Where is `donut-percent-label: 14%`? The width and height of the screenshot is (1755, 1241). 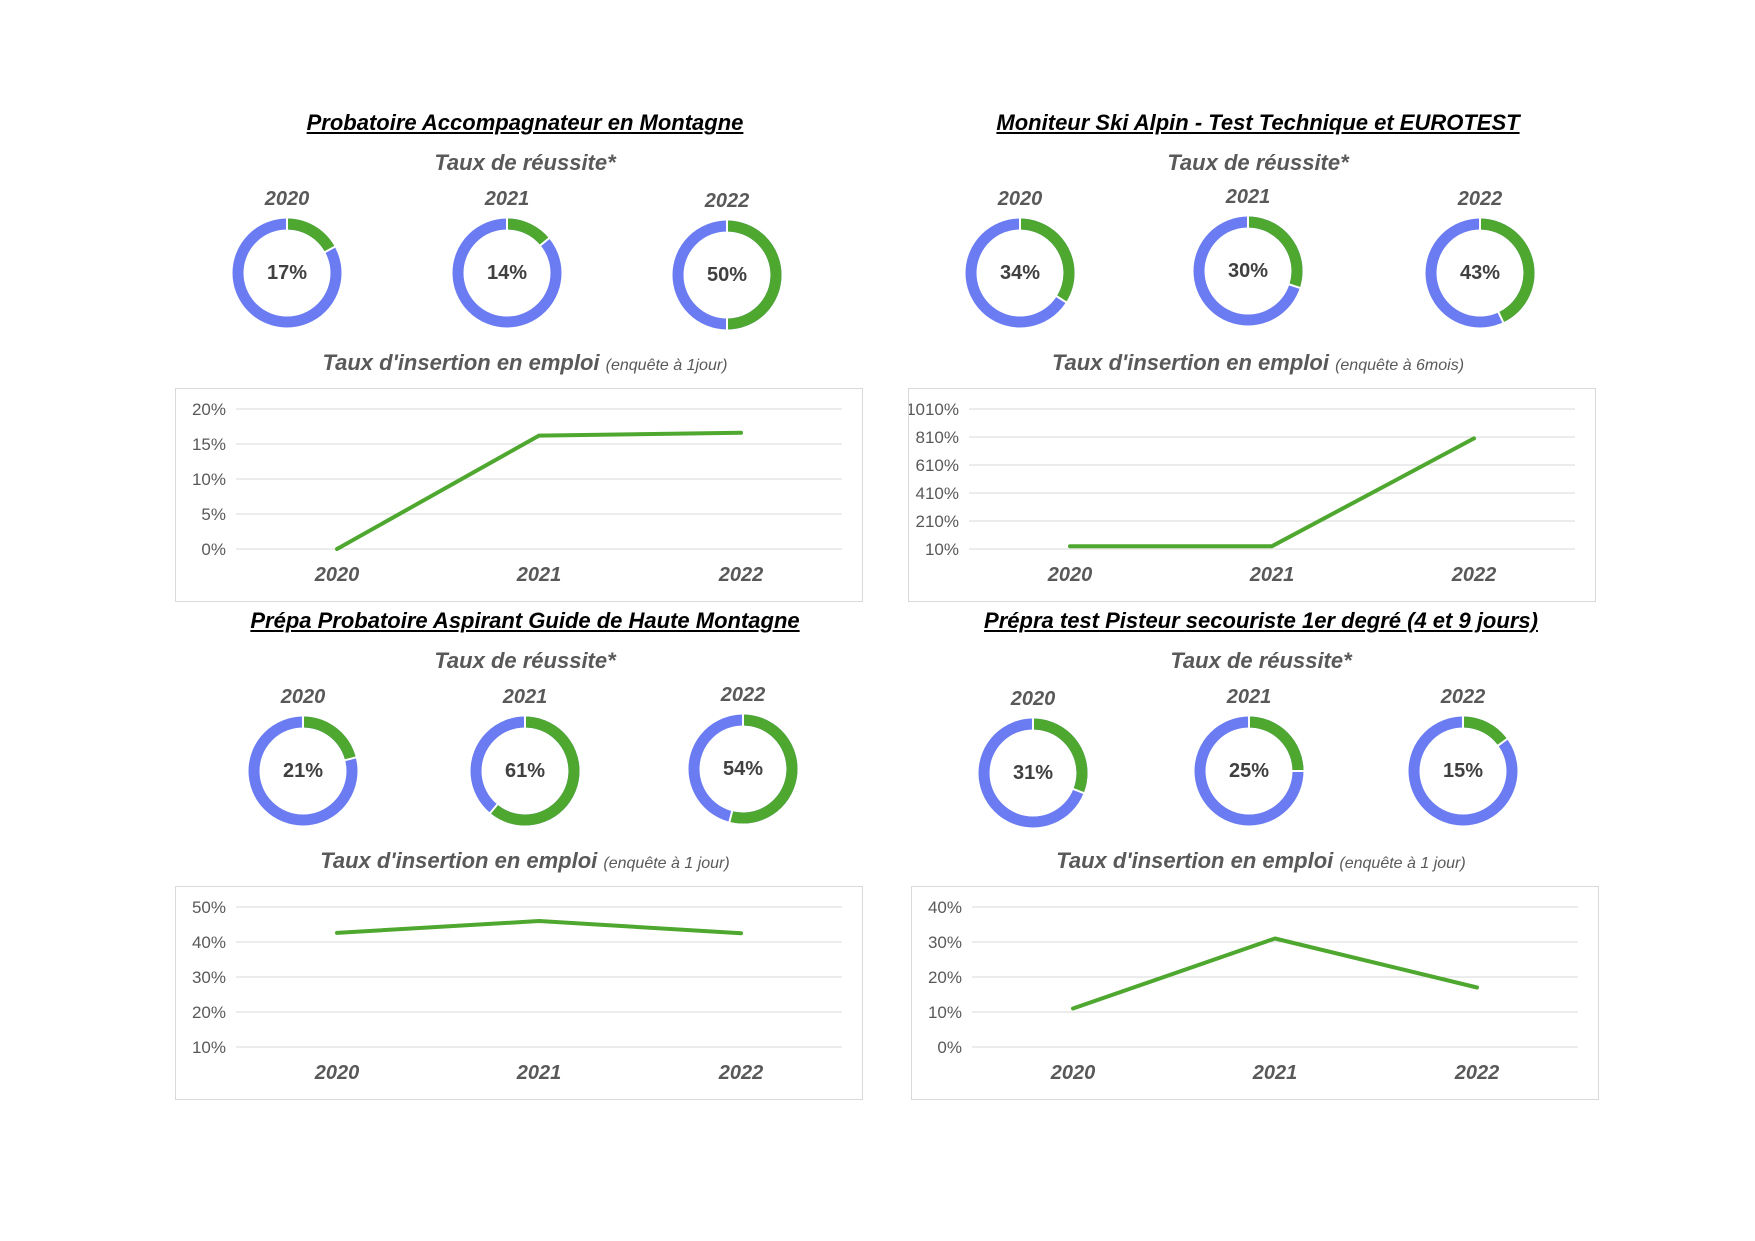 donut-percent-label: 14% is located at coordinates (507, 273).